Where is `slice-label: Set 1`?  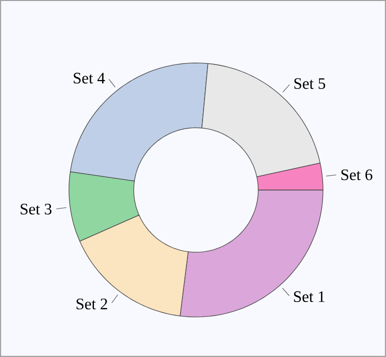 slice-label: Set 1 is located at coordinates (309, 296).